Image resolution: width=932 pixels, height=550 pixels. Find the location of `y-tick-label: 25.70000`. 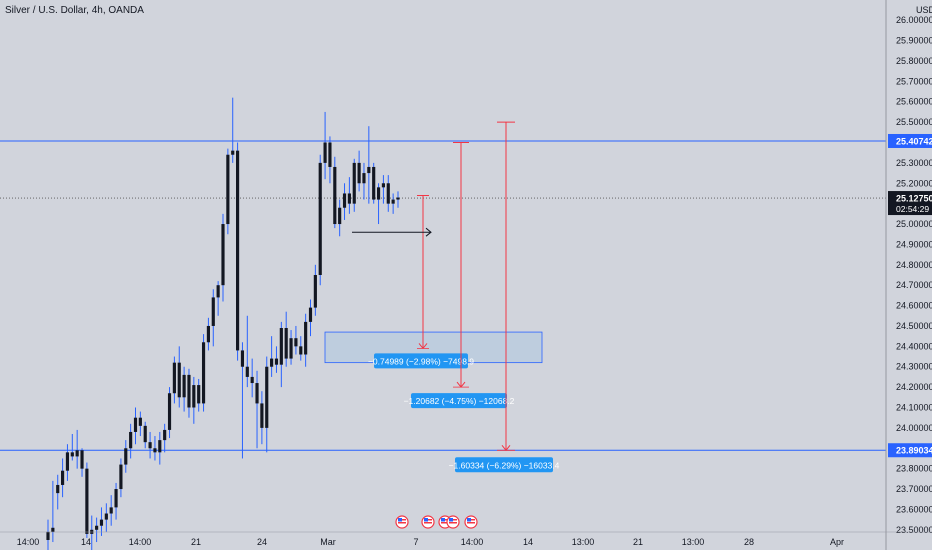

y-tick-label: 25.70000 is located at coordinates (914, 81).